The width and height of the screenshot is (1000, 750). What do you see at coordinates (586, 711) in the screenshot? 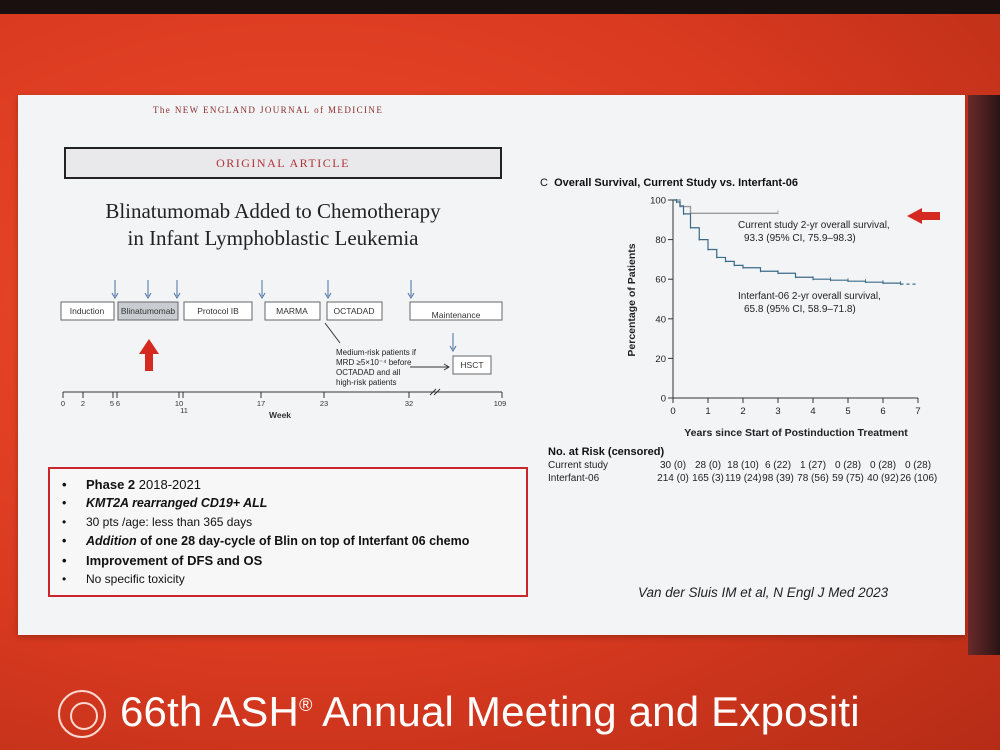
I see `banner-post: Annual Meeting and Expositi` at bounding box center [586, 711].